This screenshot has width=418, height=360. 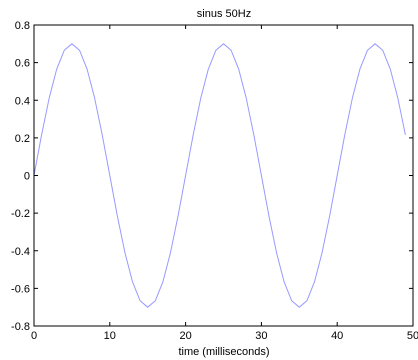 I want to click on x-tick-label: 50, so click(x=412, y=336).